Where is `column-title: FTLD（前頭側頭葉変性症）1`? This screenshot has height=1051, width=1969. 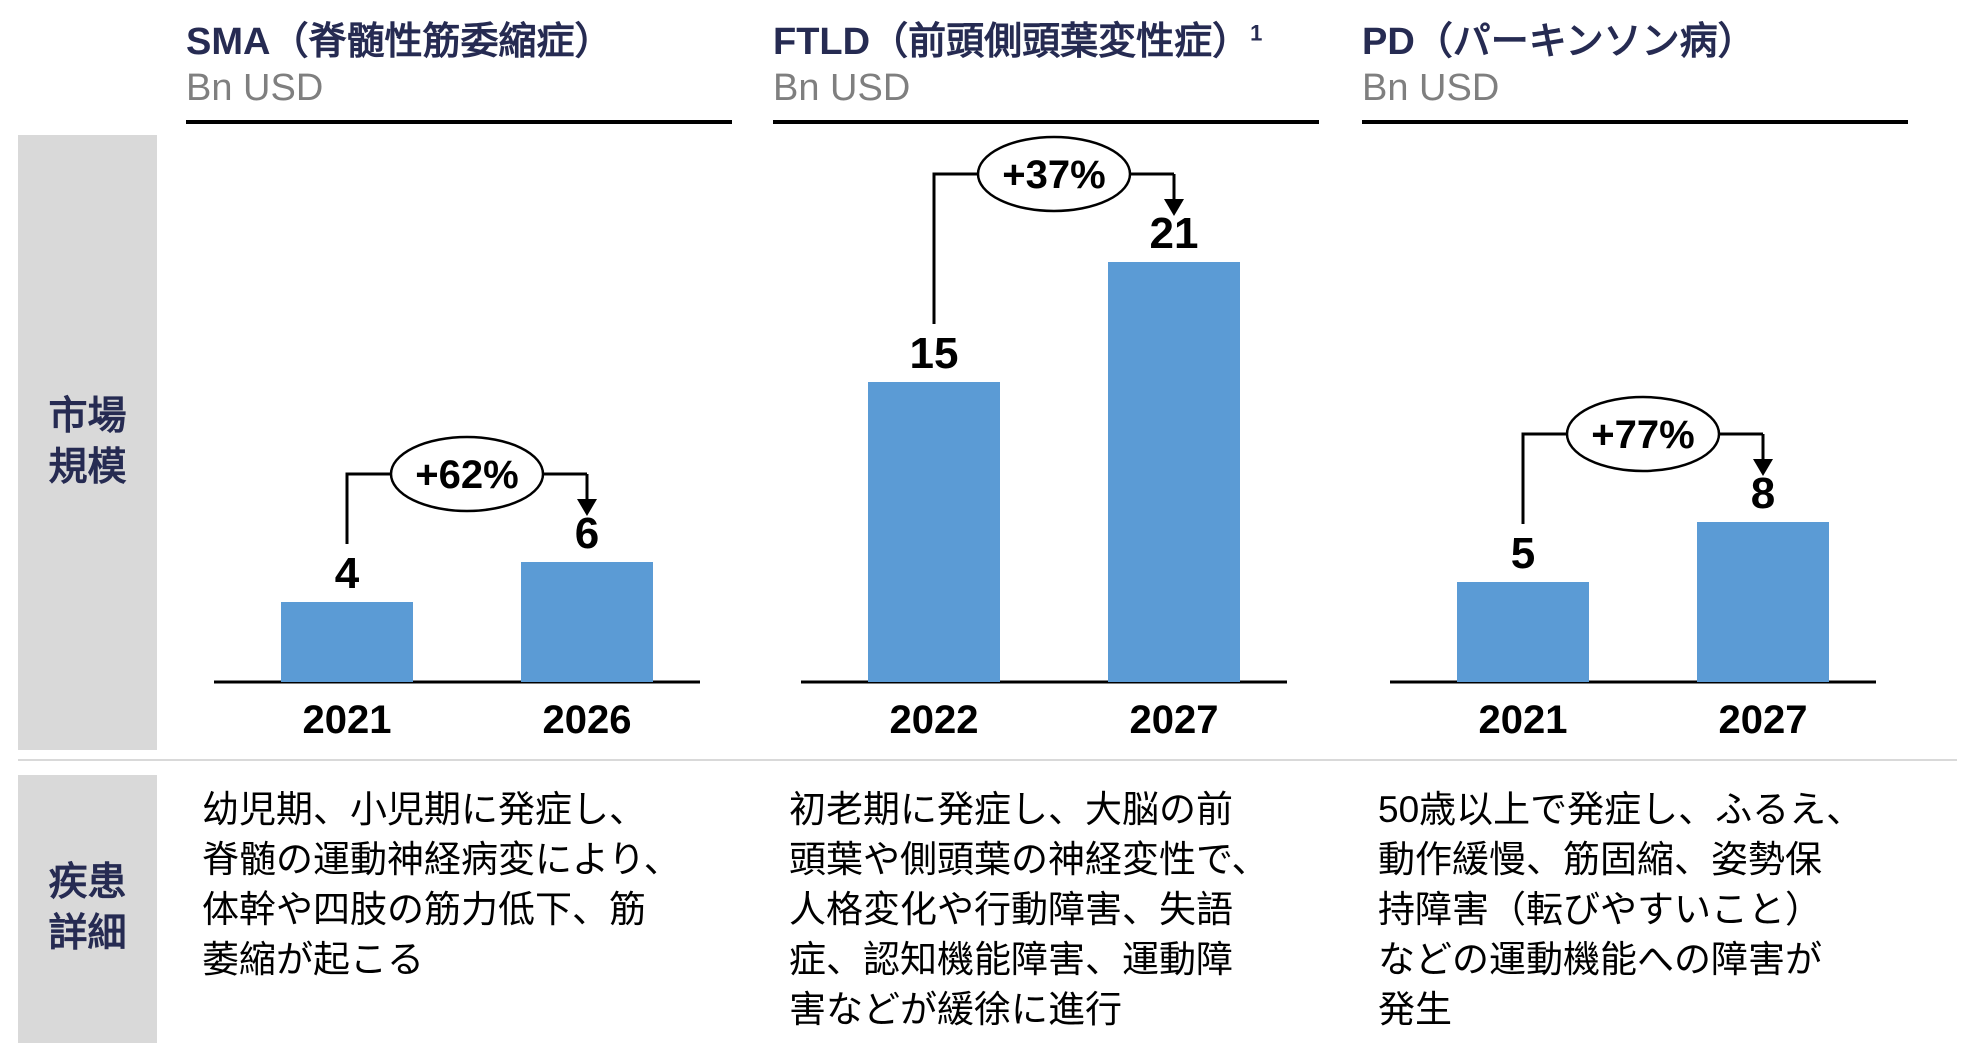 column-title: FTLD（前頭側頭葉変性症）1 is located at coordinates (1046, 42).